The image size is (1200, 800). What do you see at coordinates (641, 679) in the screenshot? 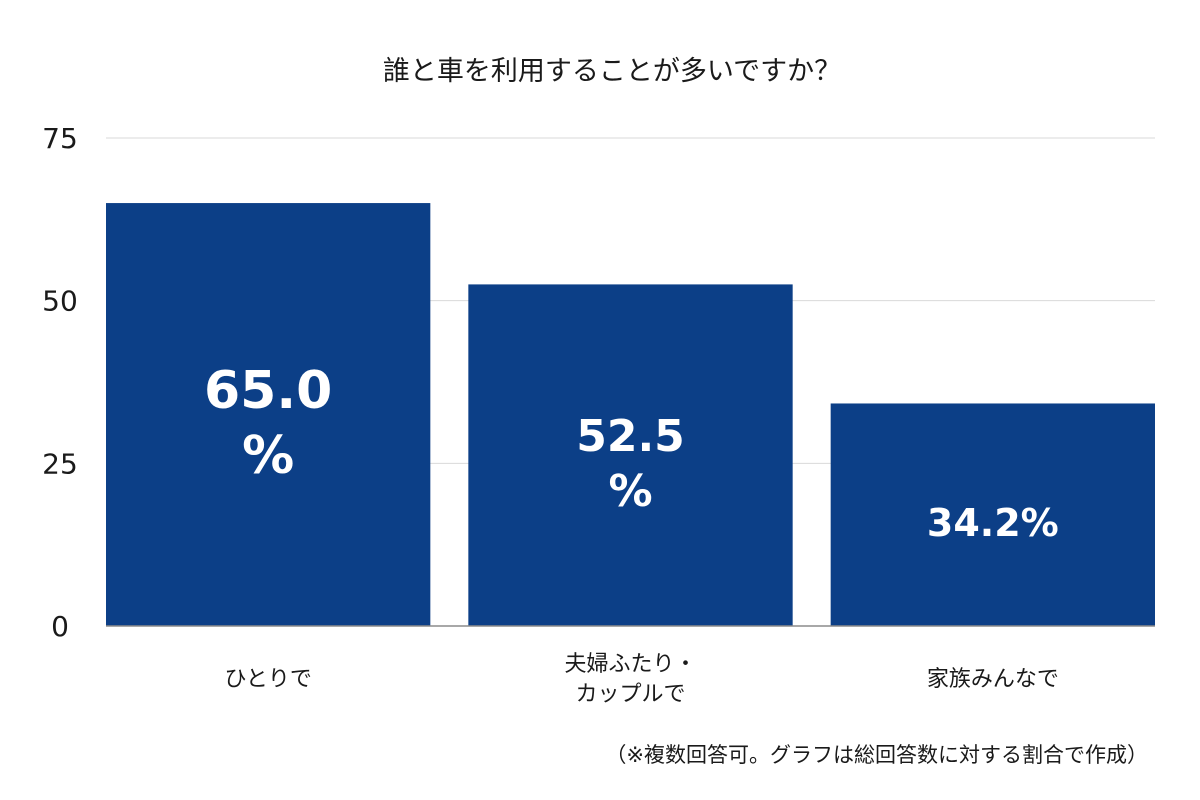
I see `category-labels: ひとりで 夫婦ふたり・カップルで 家族みんなで` at bounding box center [641, 679].